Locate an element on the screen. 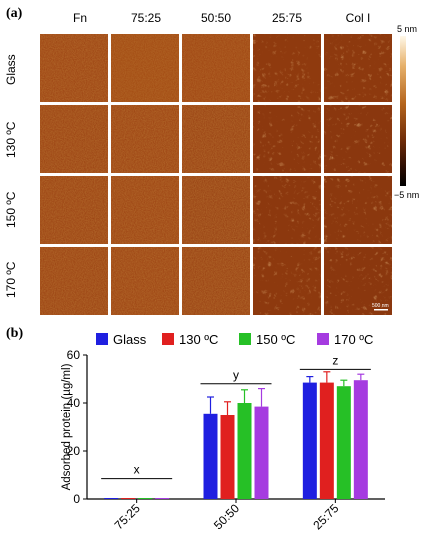 The image size is (430, 550). afm-tile-glass-col-i is located at coordinates (358, 68).